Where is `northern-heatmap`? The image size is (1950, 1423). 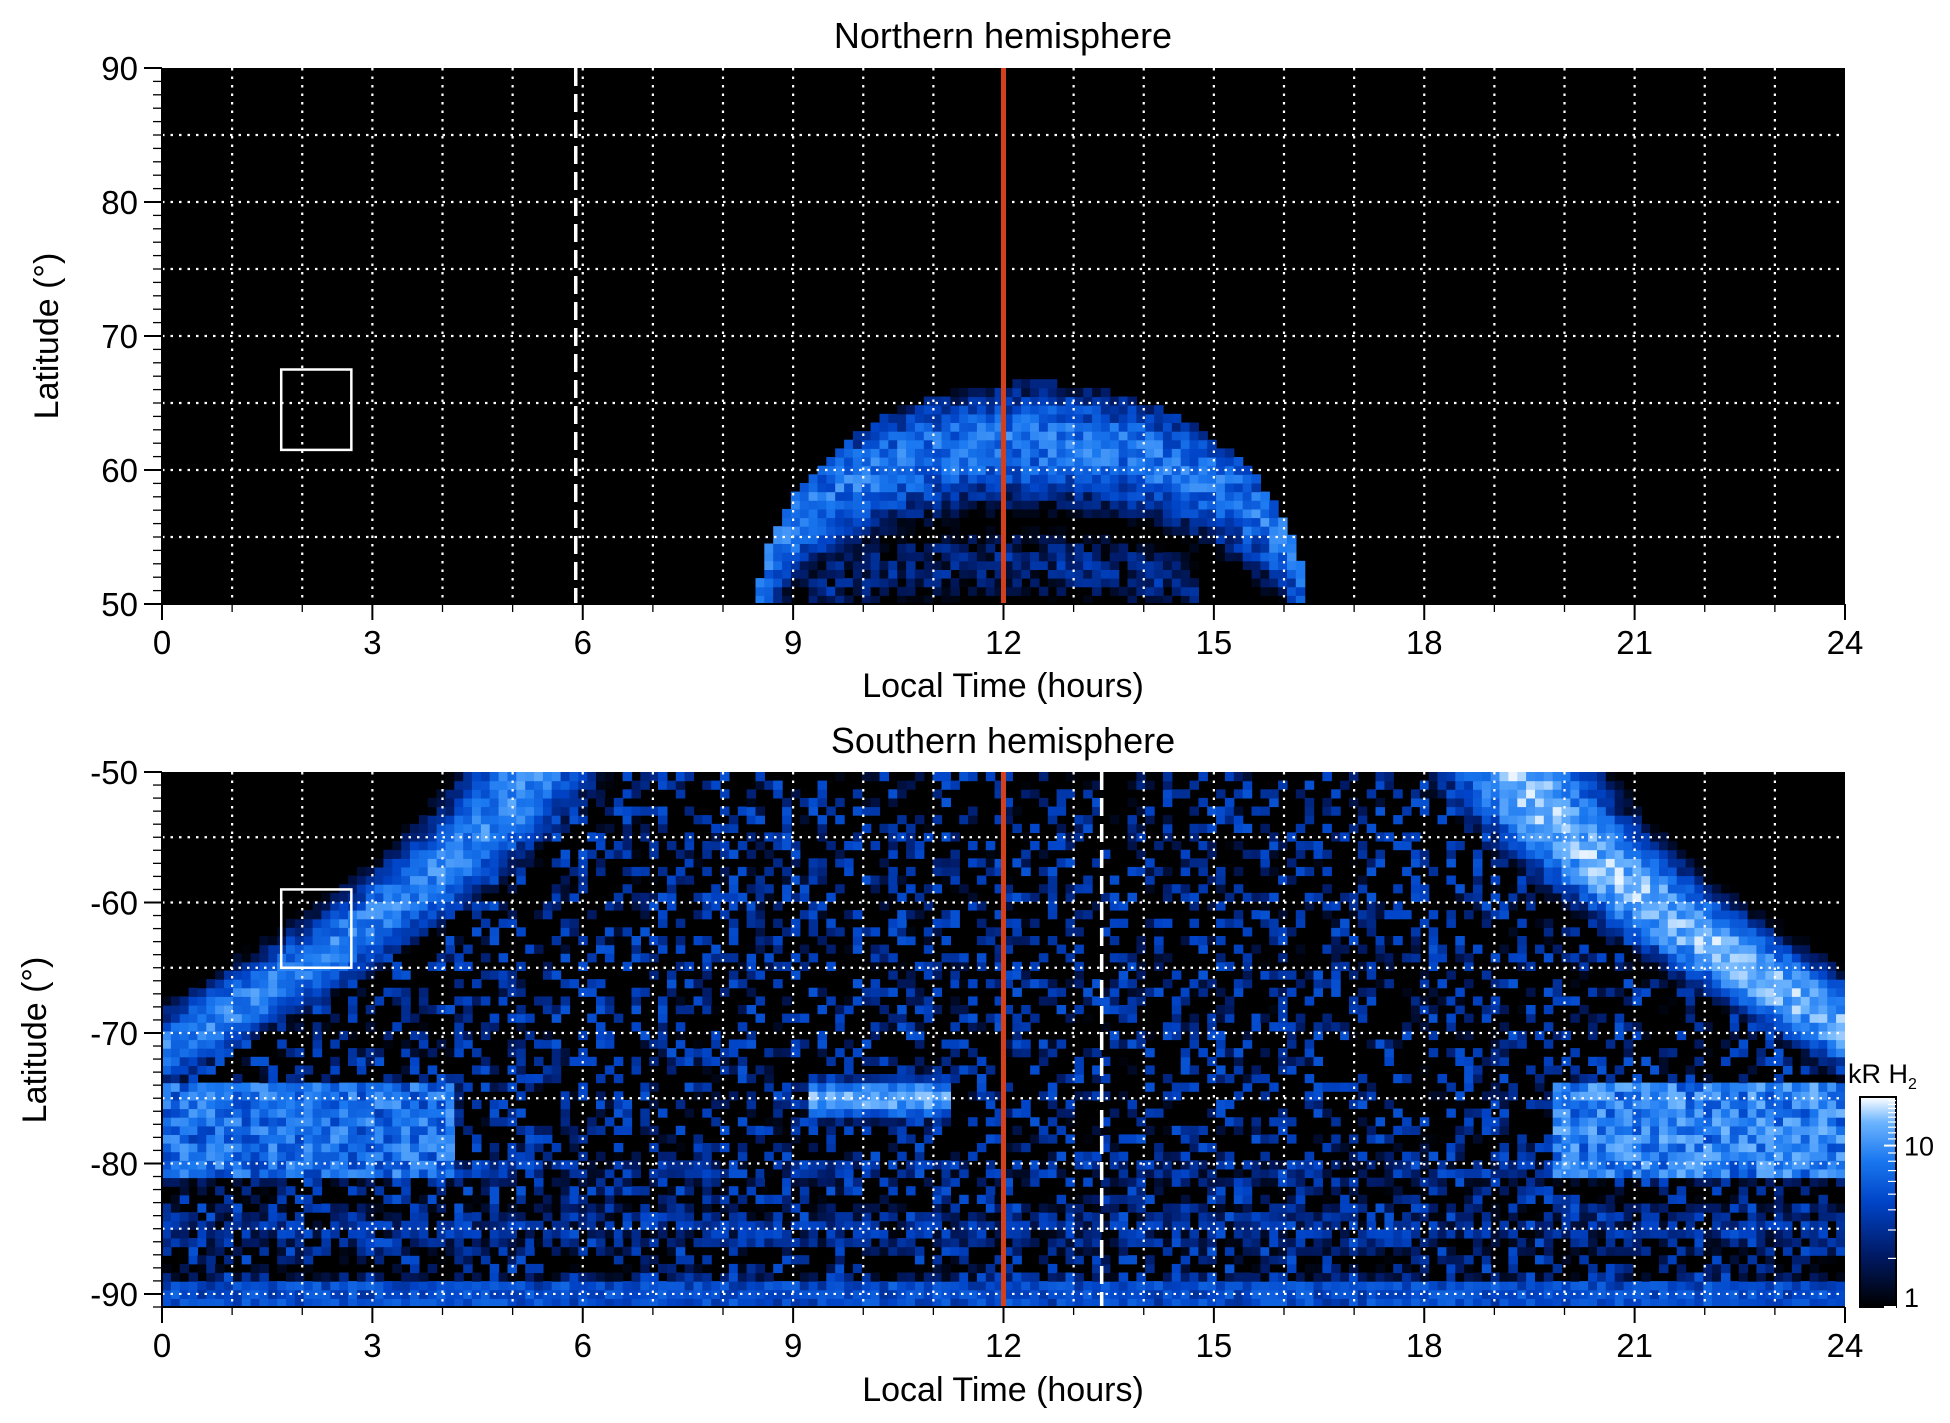 northern-heatmap is located at coordinates (1030, 491).